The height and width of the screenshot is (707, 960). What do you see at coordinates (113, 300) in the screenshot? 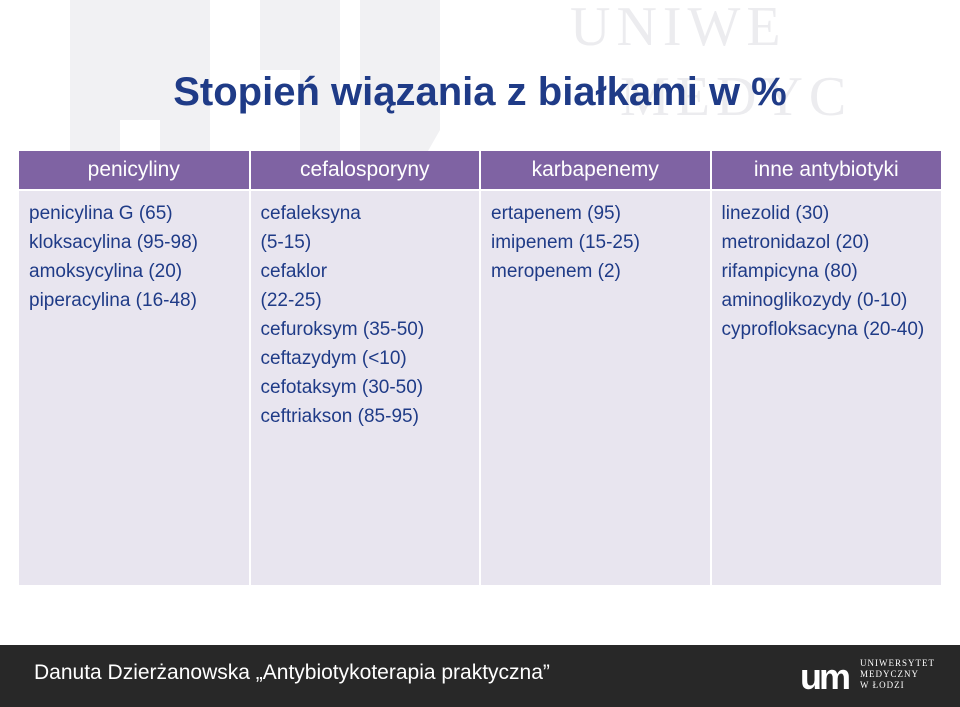
I see `list-item: piperacylina (16-48)` at bounding box center [113, 300].